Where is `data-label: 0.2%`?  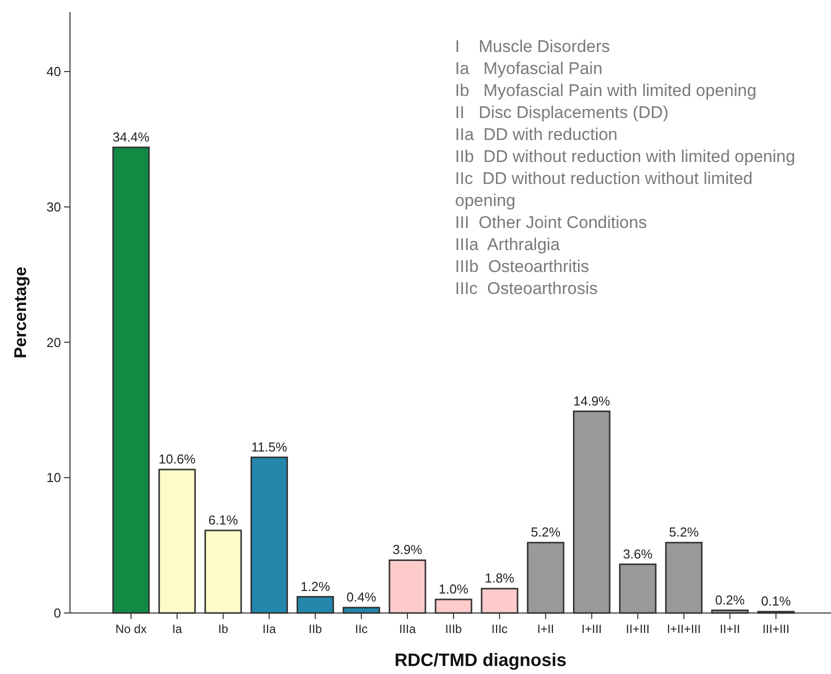
data-label: 0.2% is located at coordinates (730, 600).